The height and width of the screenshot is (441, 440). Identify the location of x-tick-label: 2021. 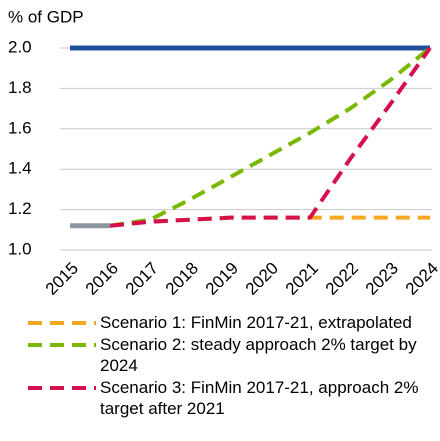
(302, 279).